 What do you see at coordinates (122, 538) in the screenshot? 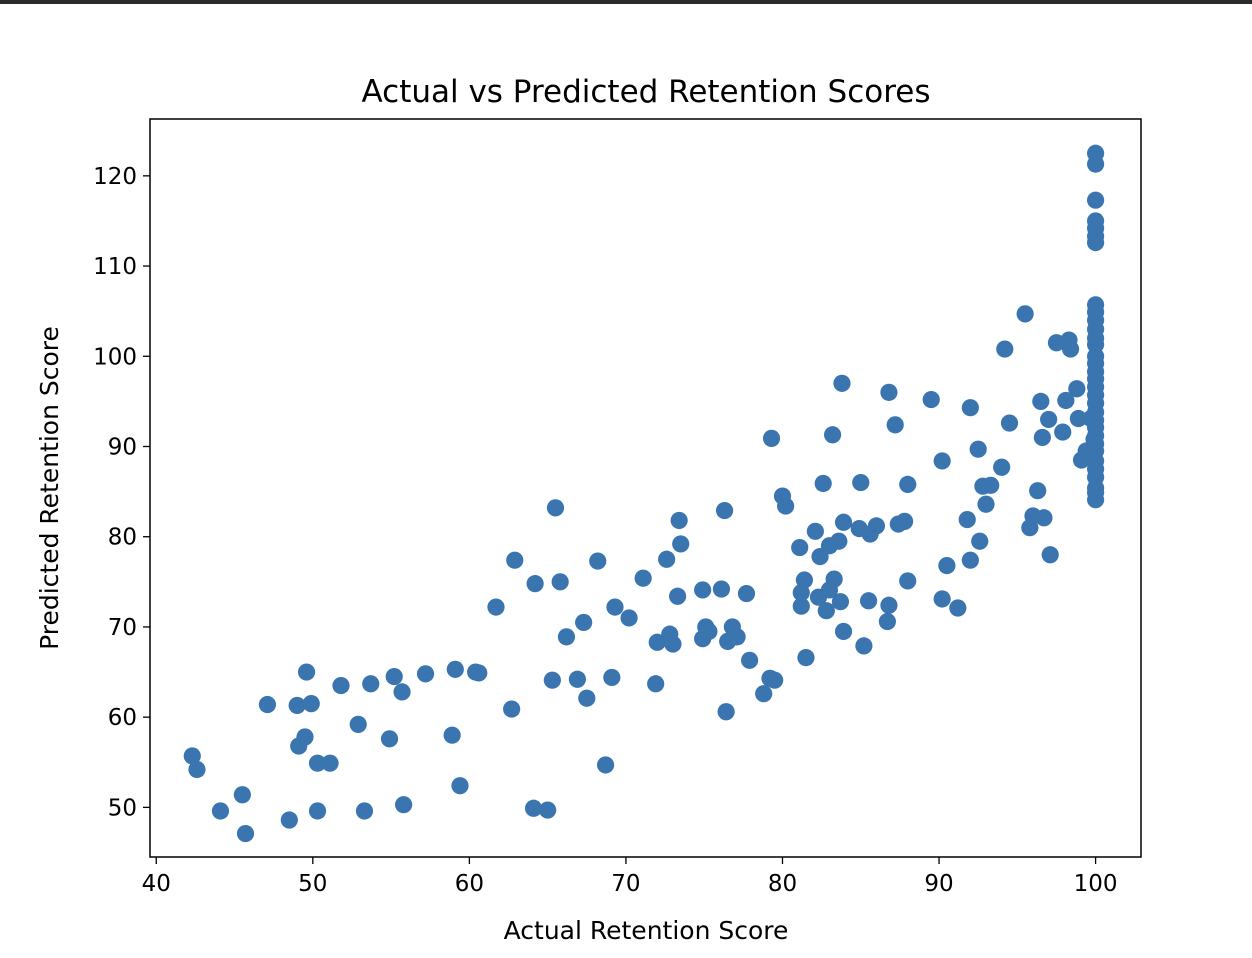
I see `y-tick-label: 80` at bounding box center [122, 538].